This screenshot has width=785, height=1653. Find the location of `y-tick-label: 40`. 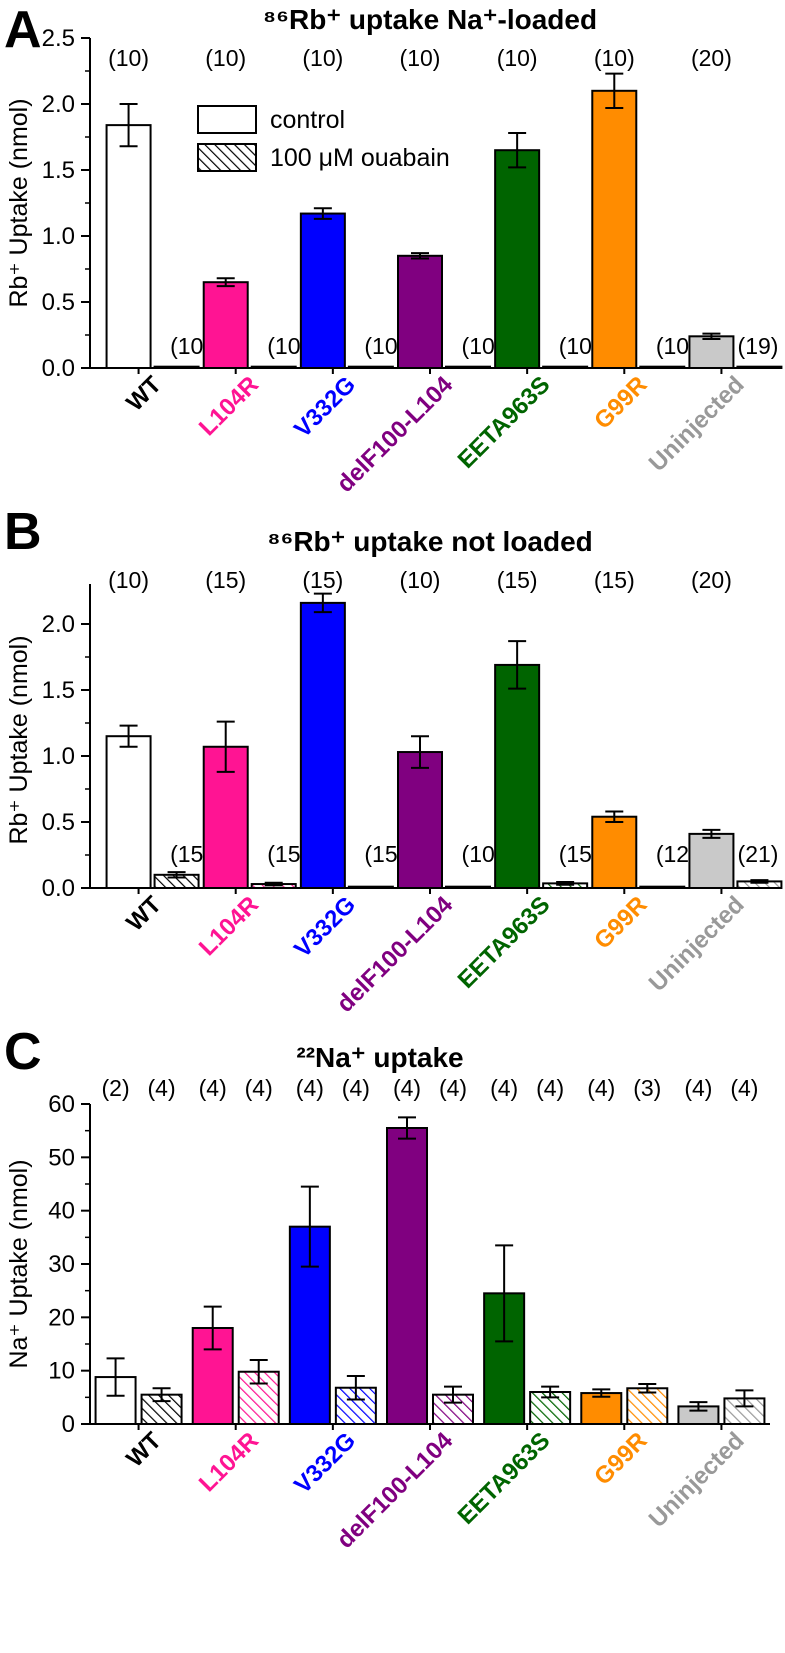

y-tick-label: 40 is located at coordinates (61, 1211).